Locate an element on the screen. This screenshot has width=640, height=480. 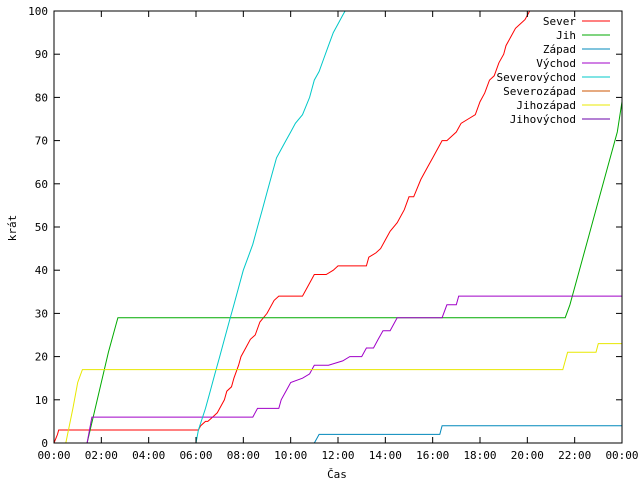
y-tick-label: 90 is located at coordinates (41, 54).